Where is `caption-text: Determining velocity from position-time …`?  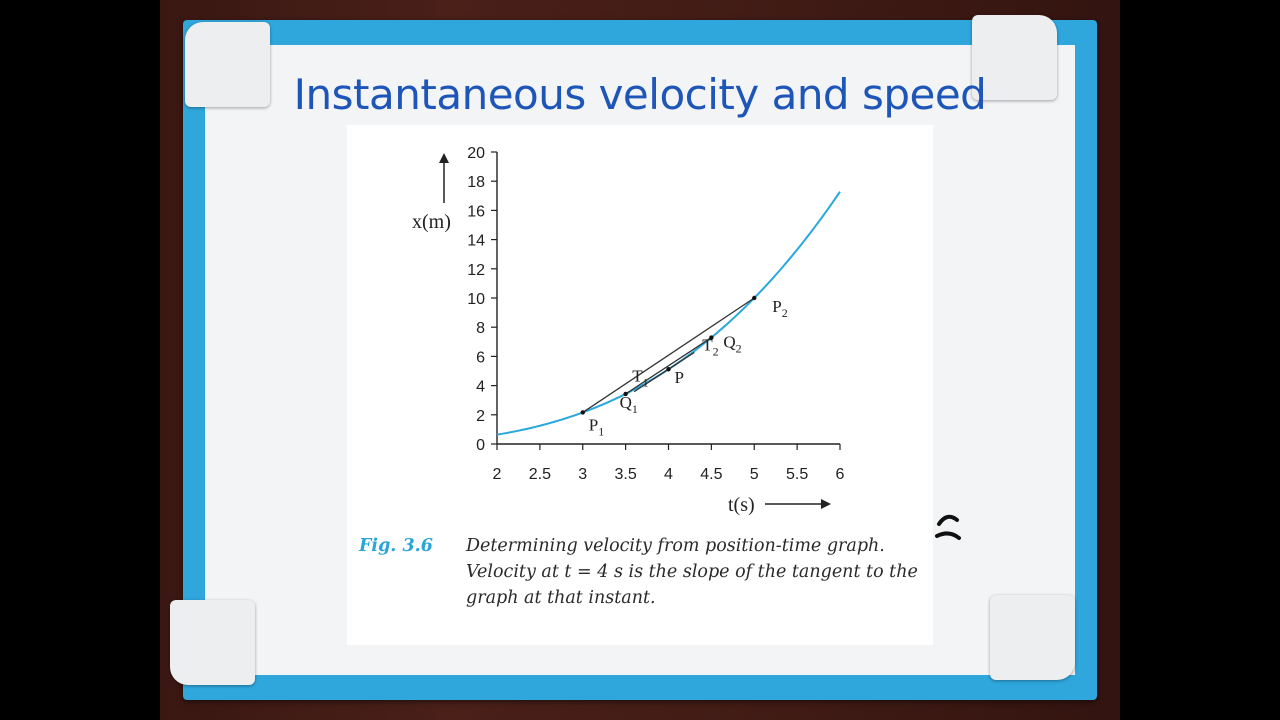
caption-text: Determining velocity from position-time … is located at coordinates (692, 572).